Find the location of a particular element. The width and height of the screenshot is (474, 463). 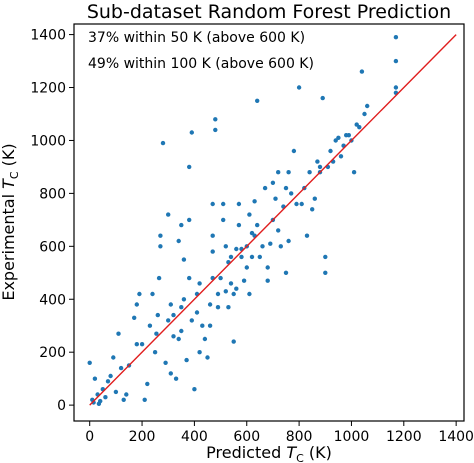

x-tick-label: 200 is located at coordinates (142, 437).